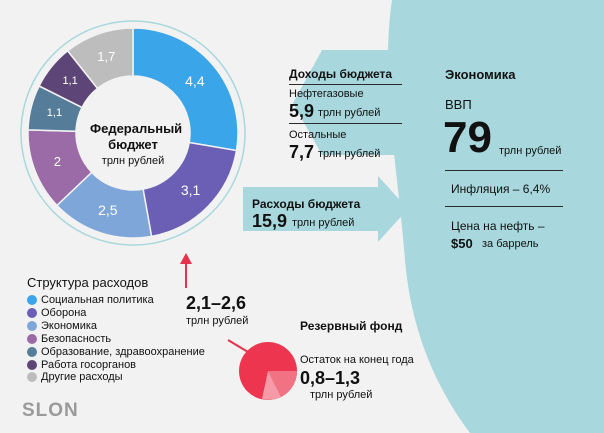  Describe the element at coordinates (82, 377) in the screenshot. I see `legend-label: Другие расходы` at that location.